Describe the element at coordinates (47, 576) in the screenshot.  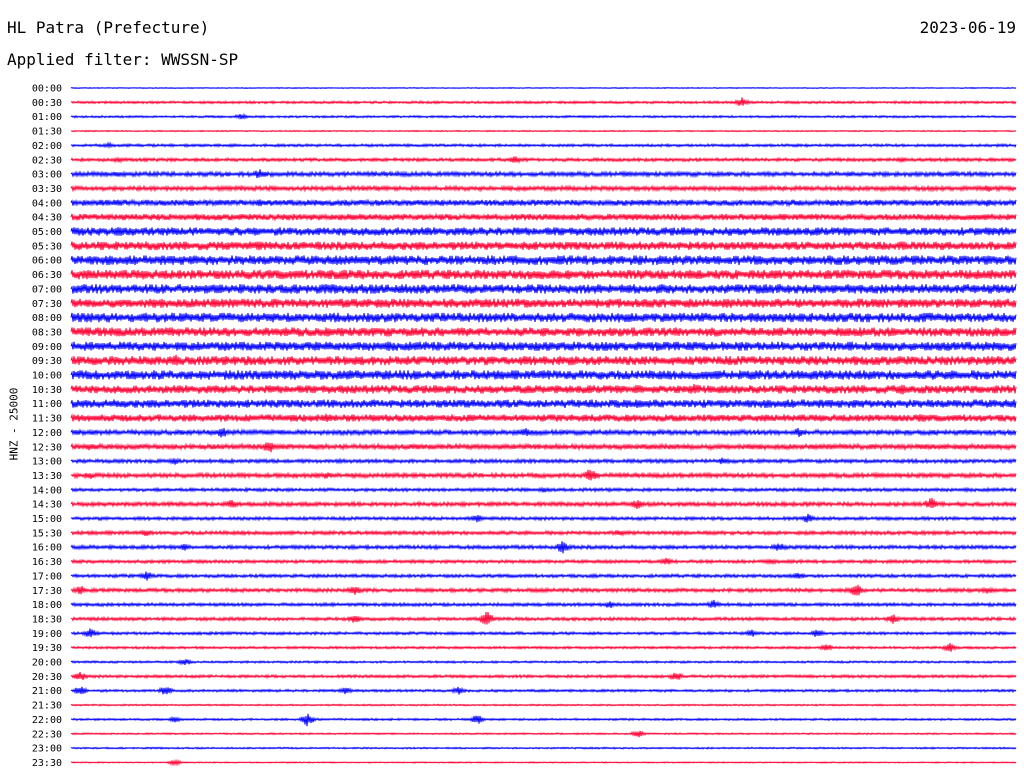
I see `time-label: 17:00` at that location.